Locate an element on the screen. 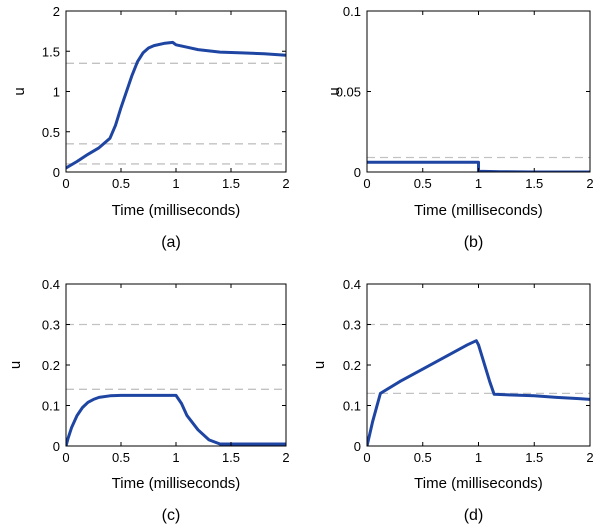  y-tick-label: 2 is located at coordinates (56, 11).